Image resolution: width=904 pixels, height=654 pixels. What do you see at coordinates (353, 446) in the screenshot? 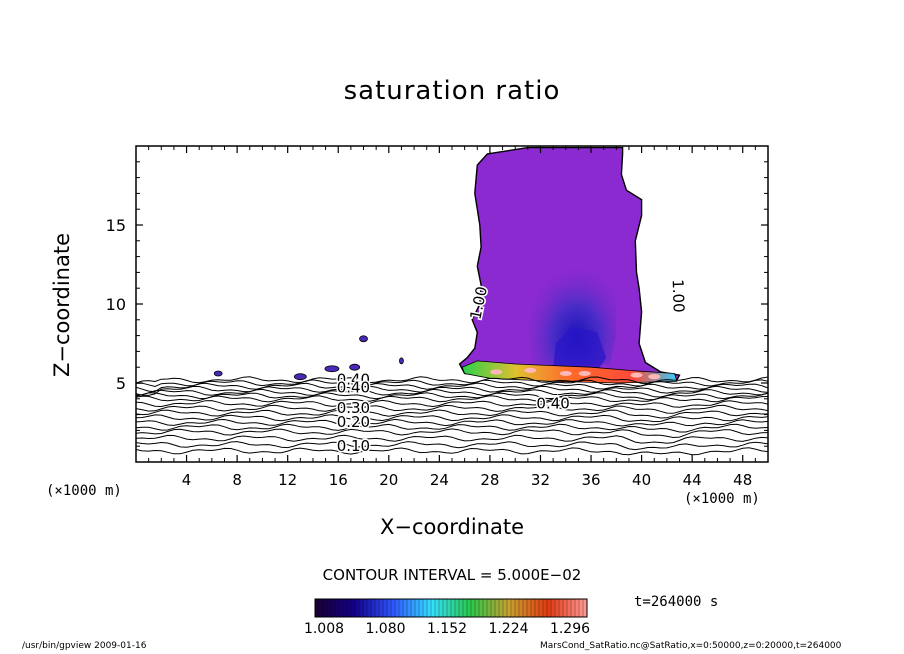
I see `contour-label: 0.10` at bounding box center [353, 446].